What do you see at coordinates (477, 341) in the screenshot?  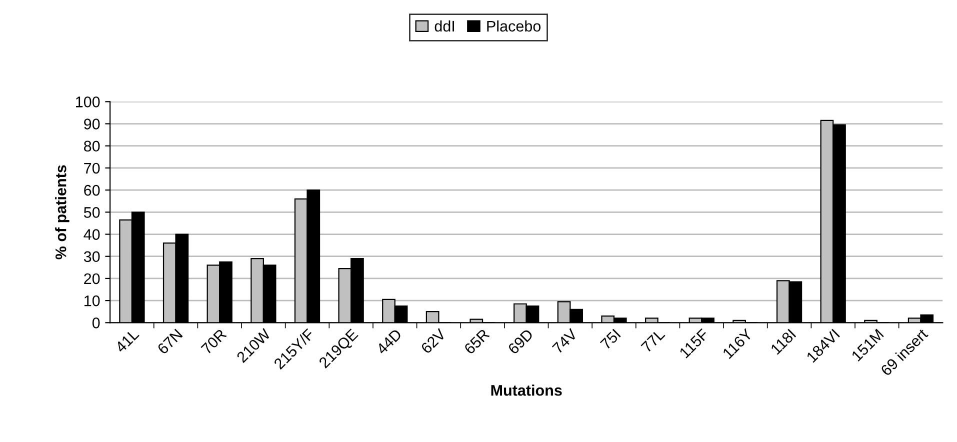 I see `x-tick-label: 65R` at bounding box center [477, 341].